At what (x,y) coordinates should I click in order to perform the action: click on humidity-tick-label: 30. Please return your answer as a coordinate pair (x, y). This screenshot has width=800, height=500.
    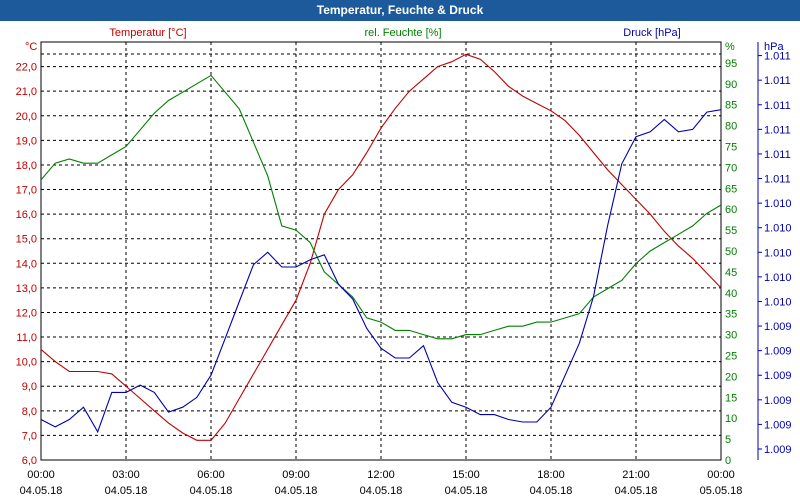
    Looking at the image, I should click on (731, 336).